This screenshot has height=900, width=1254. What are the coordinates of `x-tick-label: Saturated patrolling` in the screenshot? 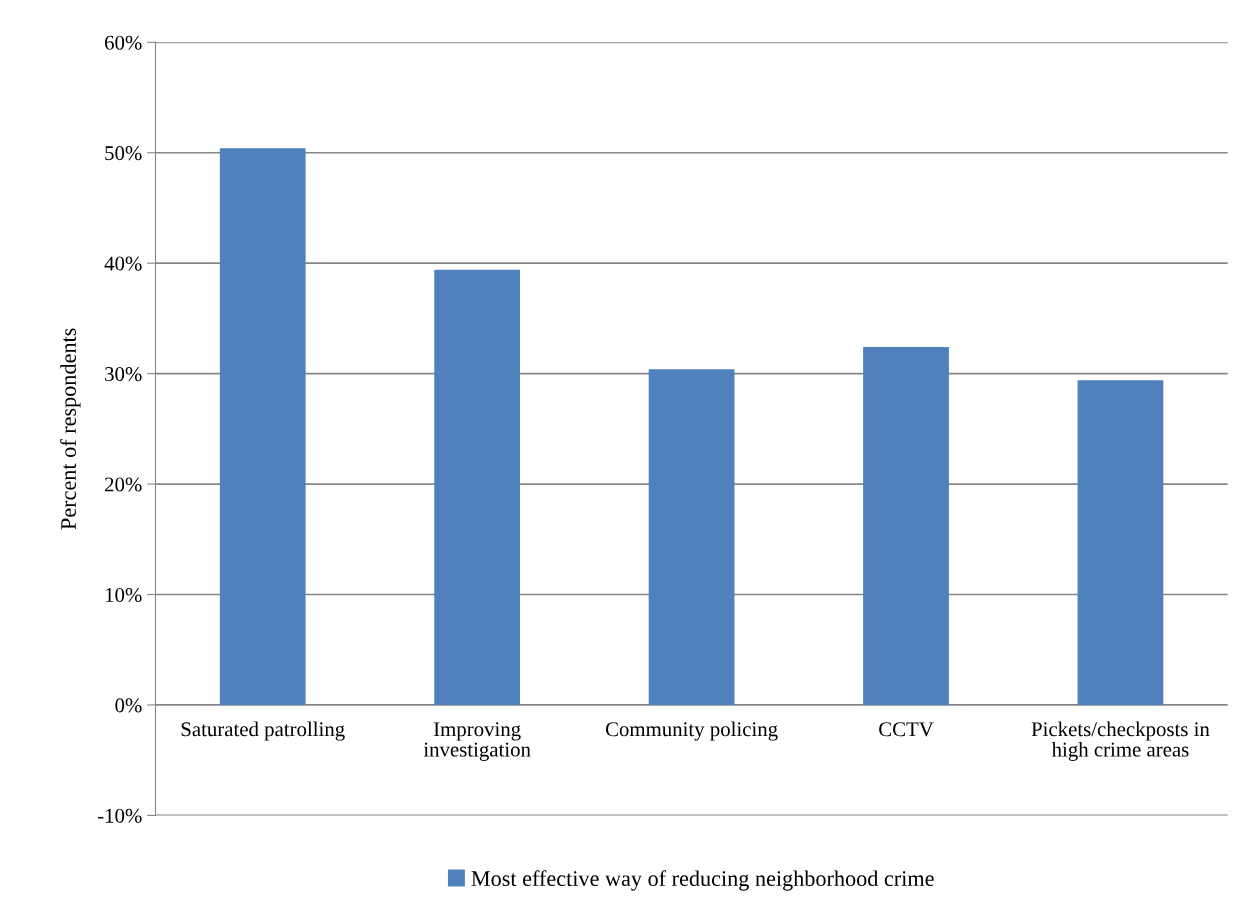 It's located at (263, 731).